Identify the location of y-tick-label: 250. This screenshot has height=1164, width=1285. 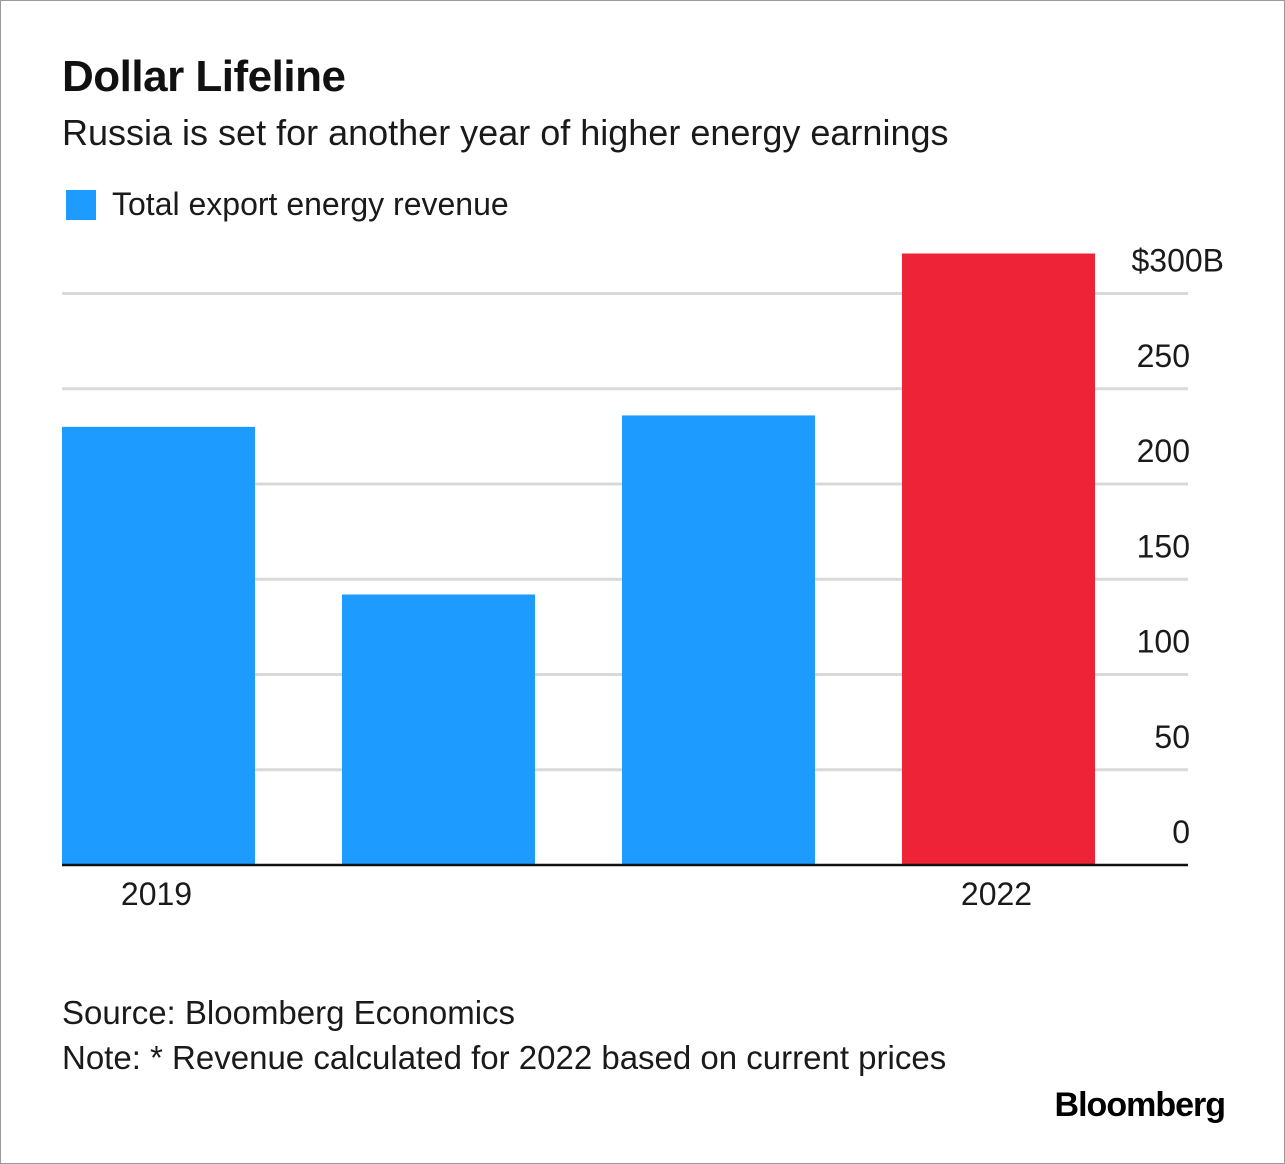
(1163, 356).